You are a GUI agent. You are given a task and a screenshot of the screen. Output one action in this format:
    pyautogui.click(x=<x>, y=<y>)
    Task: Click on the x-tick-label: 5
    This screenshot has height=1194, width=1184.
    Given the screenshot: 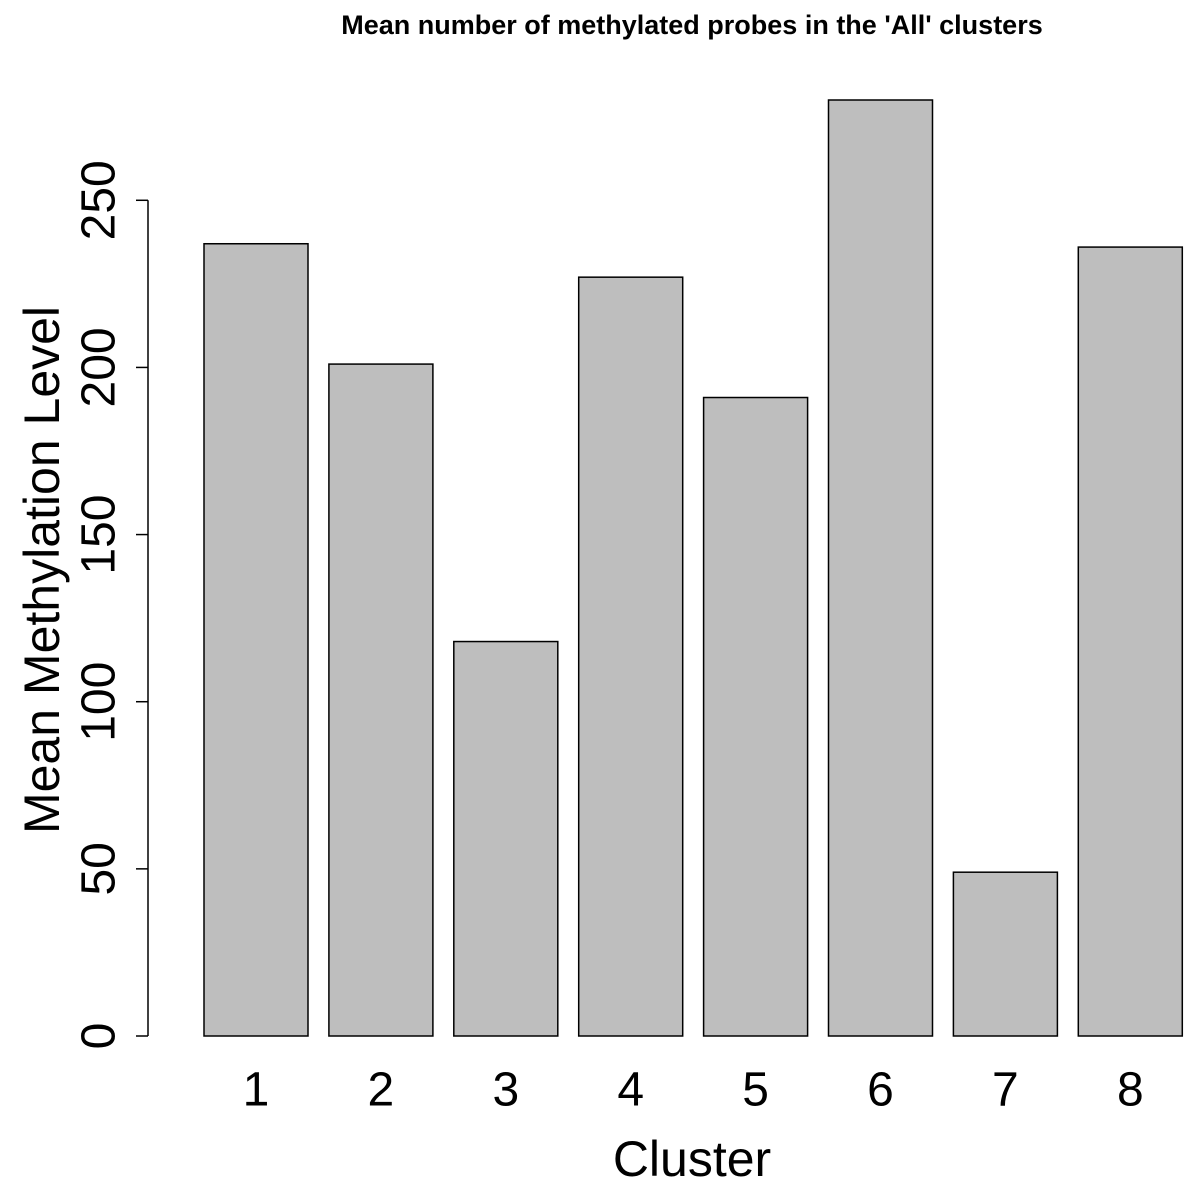 What is the action you would take?
    pyautogui.click(x=755, y=1090)
    